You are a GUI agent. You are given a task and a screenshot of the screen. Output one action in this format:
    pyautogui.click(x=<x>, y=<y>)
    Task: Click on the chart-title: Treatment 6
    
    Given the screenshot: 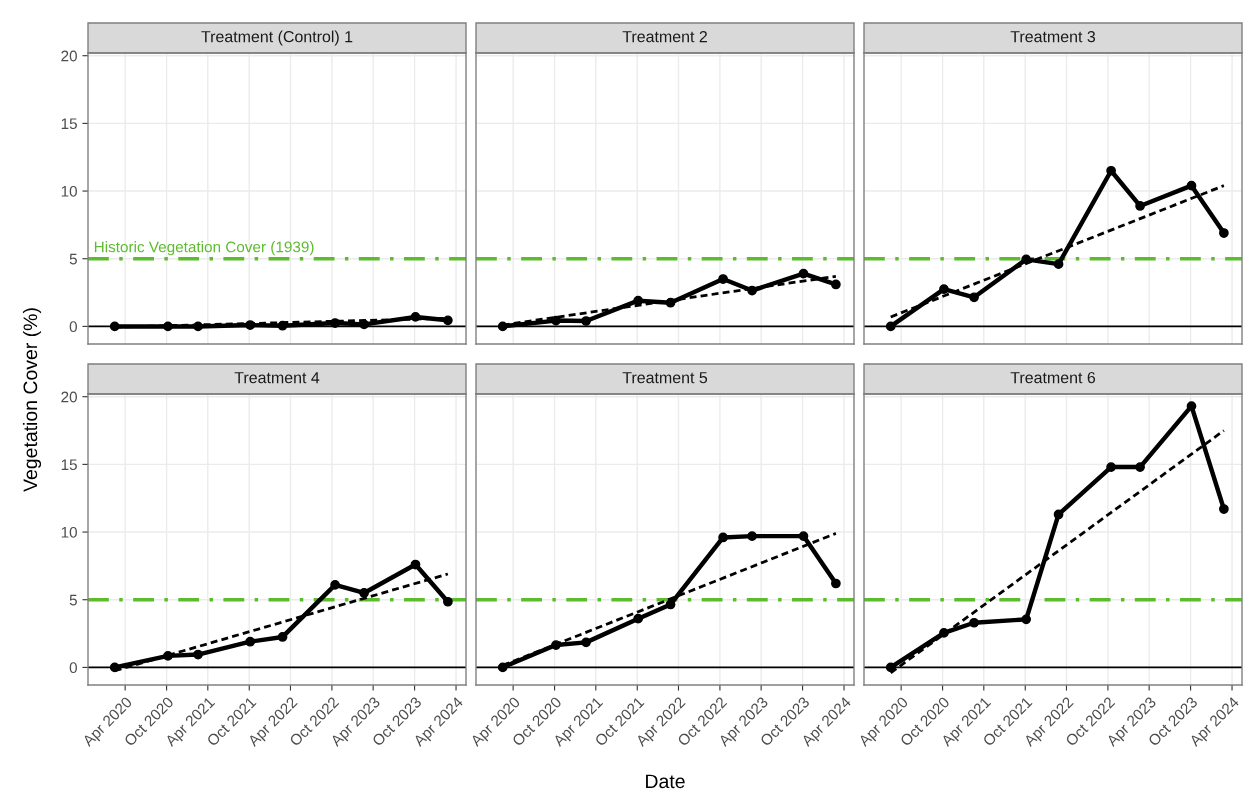 What is the action you would take?
    pyautogui.click(x=1053, y=377)
    